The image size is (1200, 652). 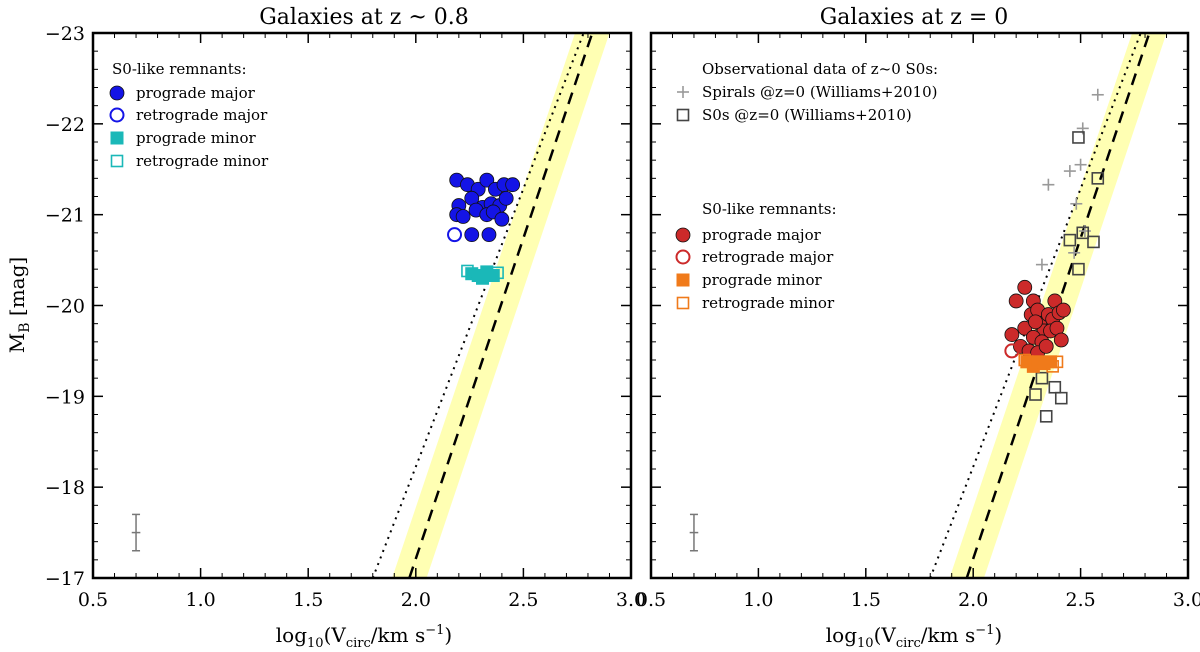 What do you see at coordinates (202, 115) in the screenshot?
I see `legend-entry-left-2: retrograde major` at bounding box center [202, 115].